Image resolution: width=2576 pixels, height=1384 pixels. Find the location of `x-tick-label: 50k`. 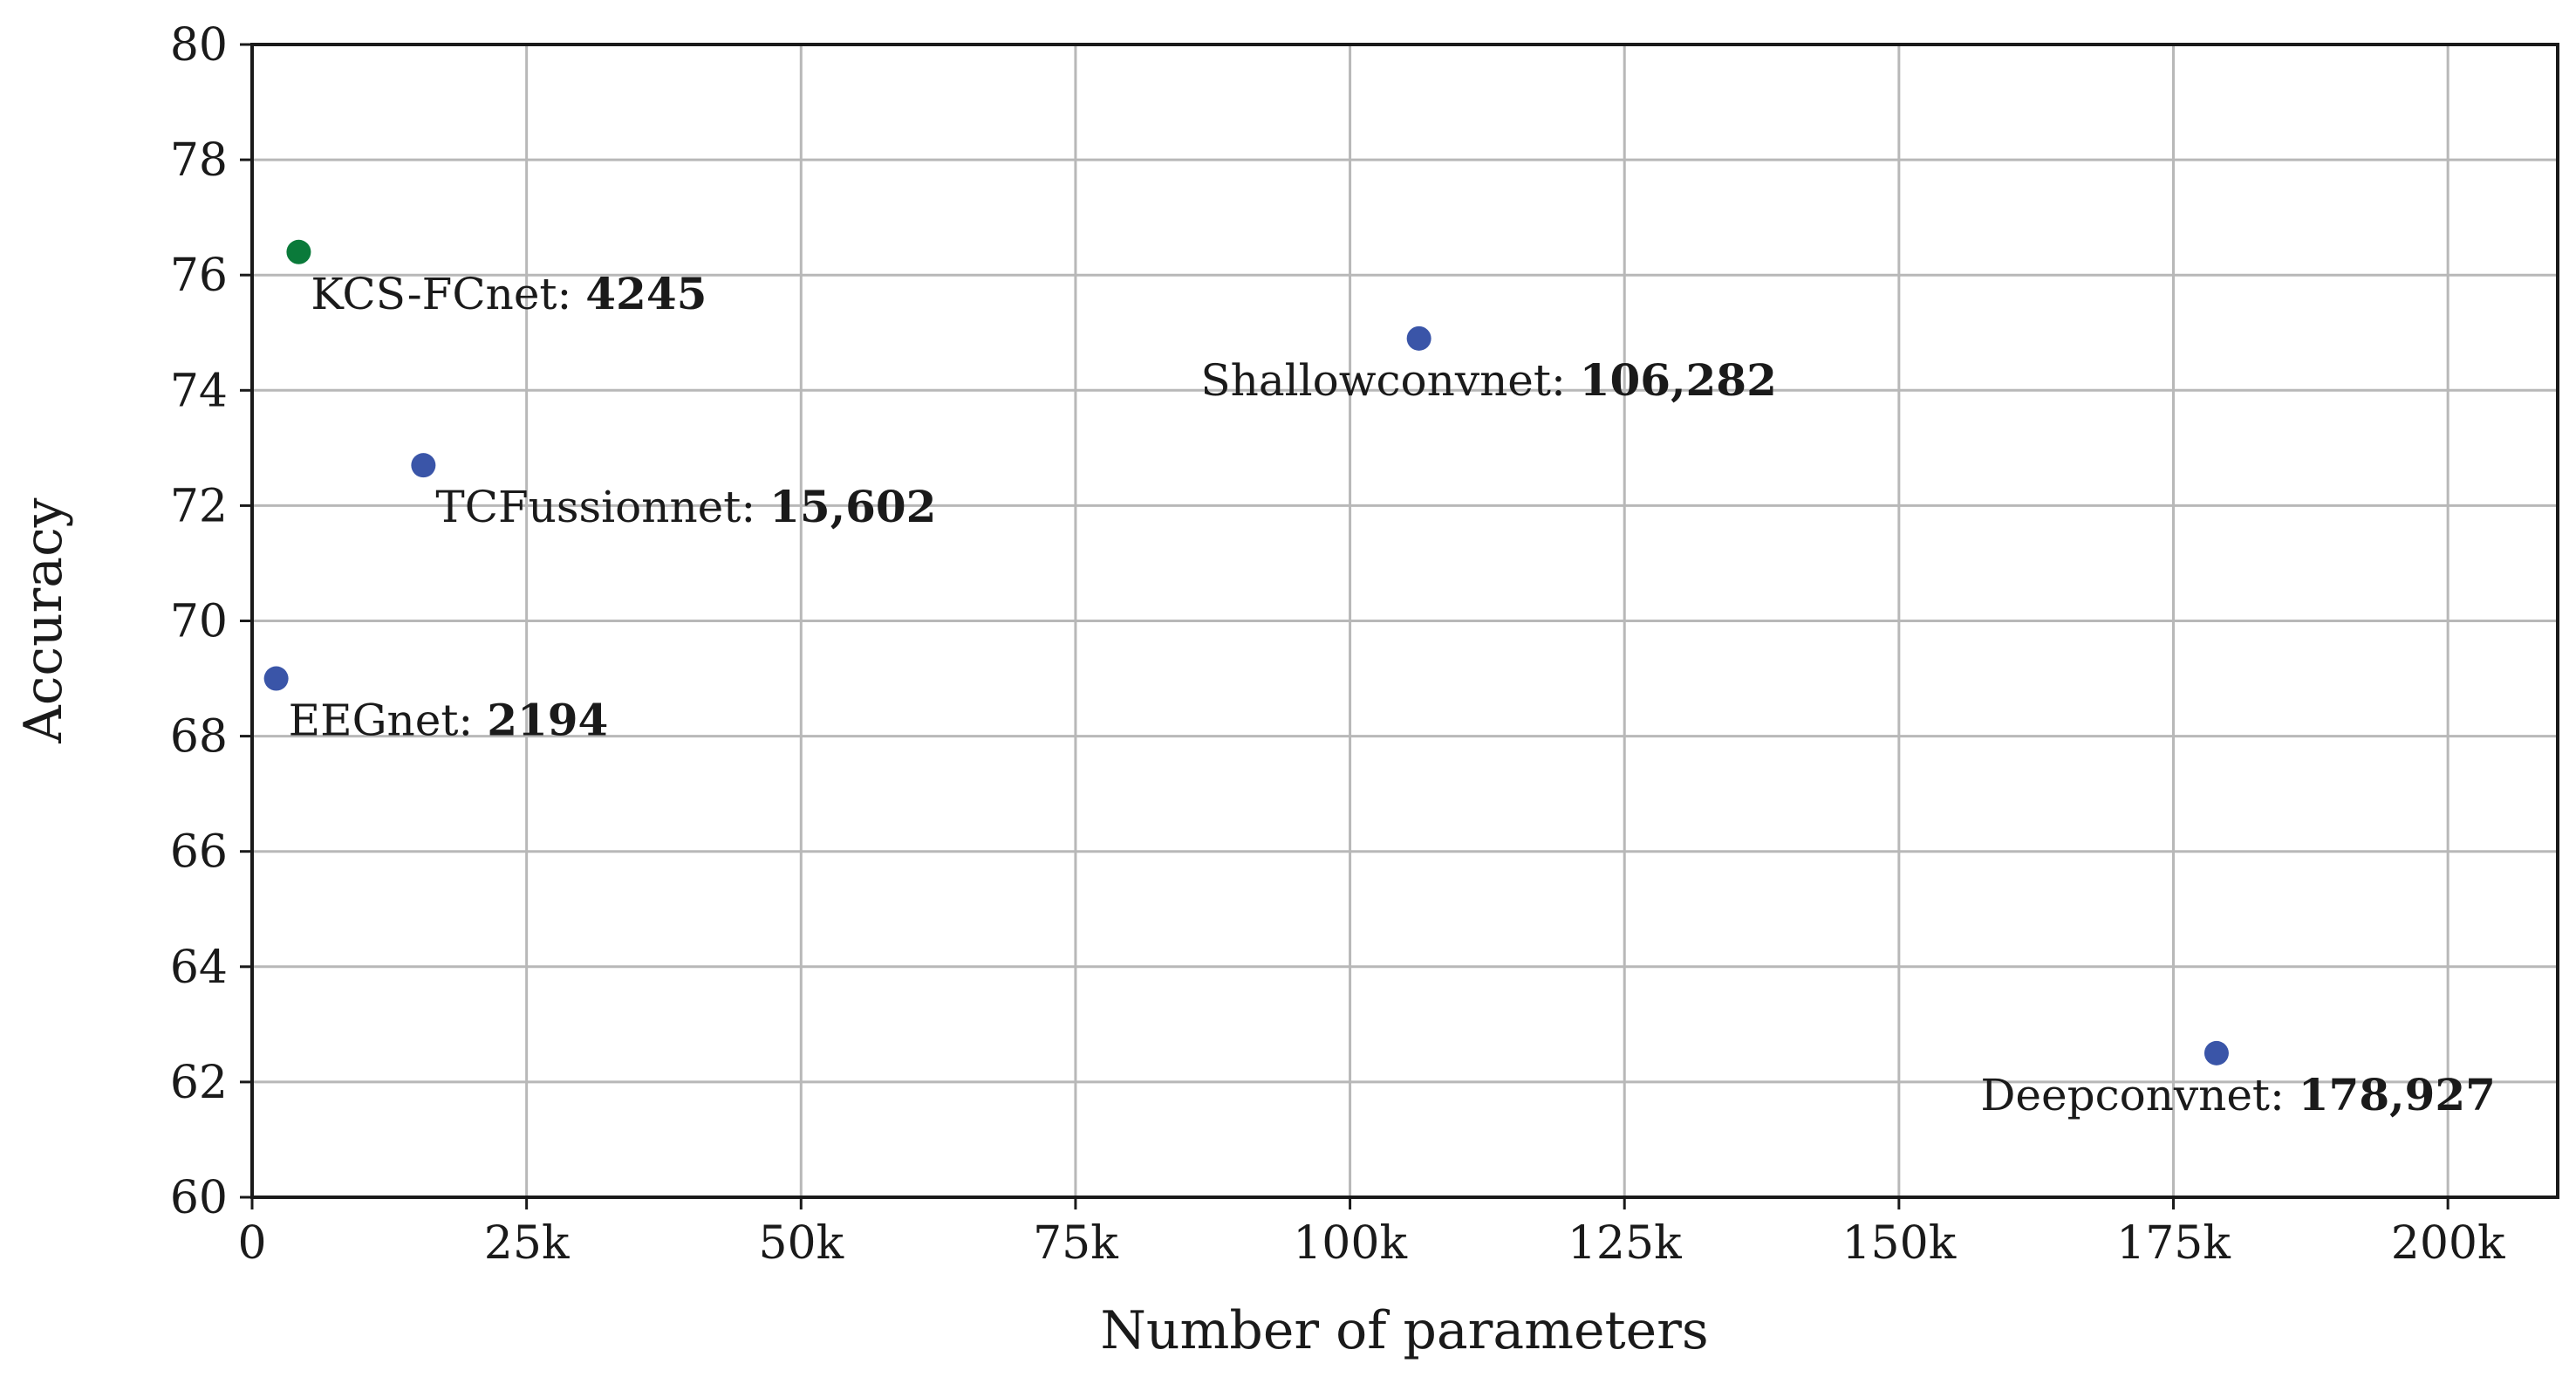

x-tick-label: 50k is located at coordinates (801, 1243).